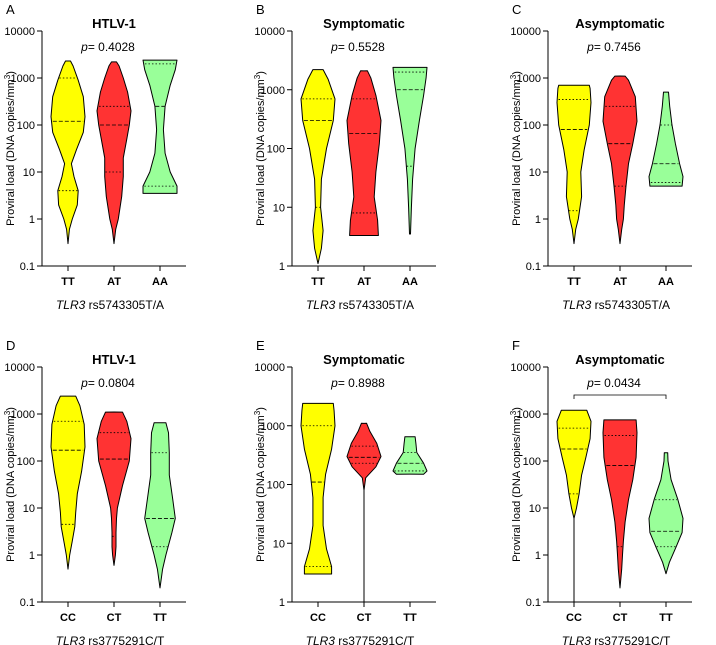 The image size is (716, 645). I want to click on p-value-number: = 0.5528, so click(361, 47).